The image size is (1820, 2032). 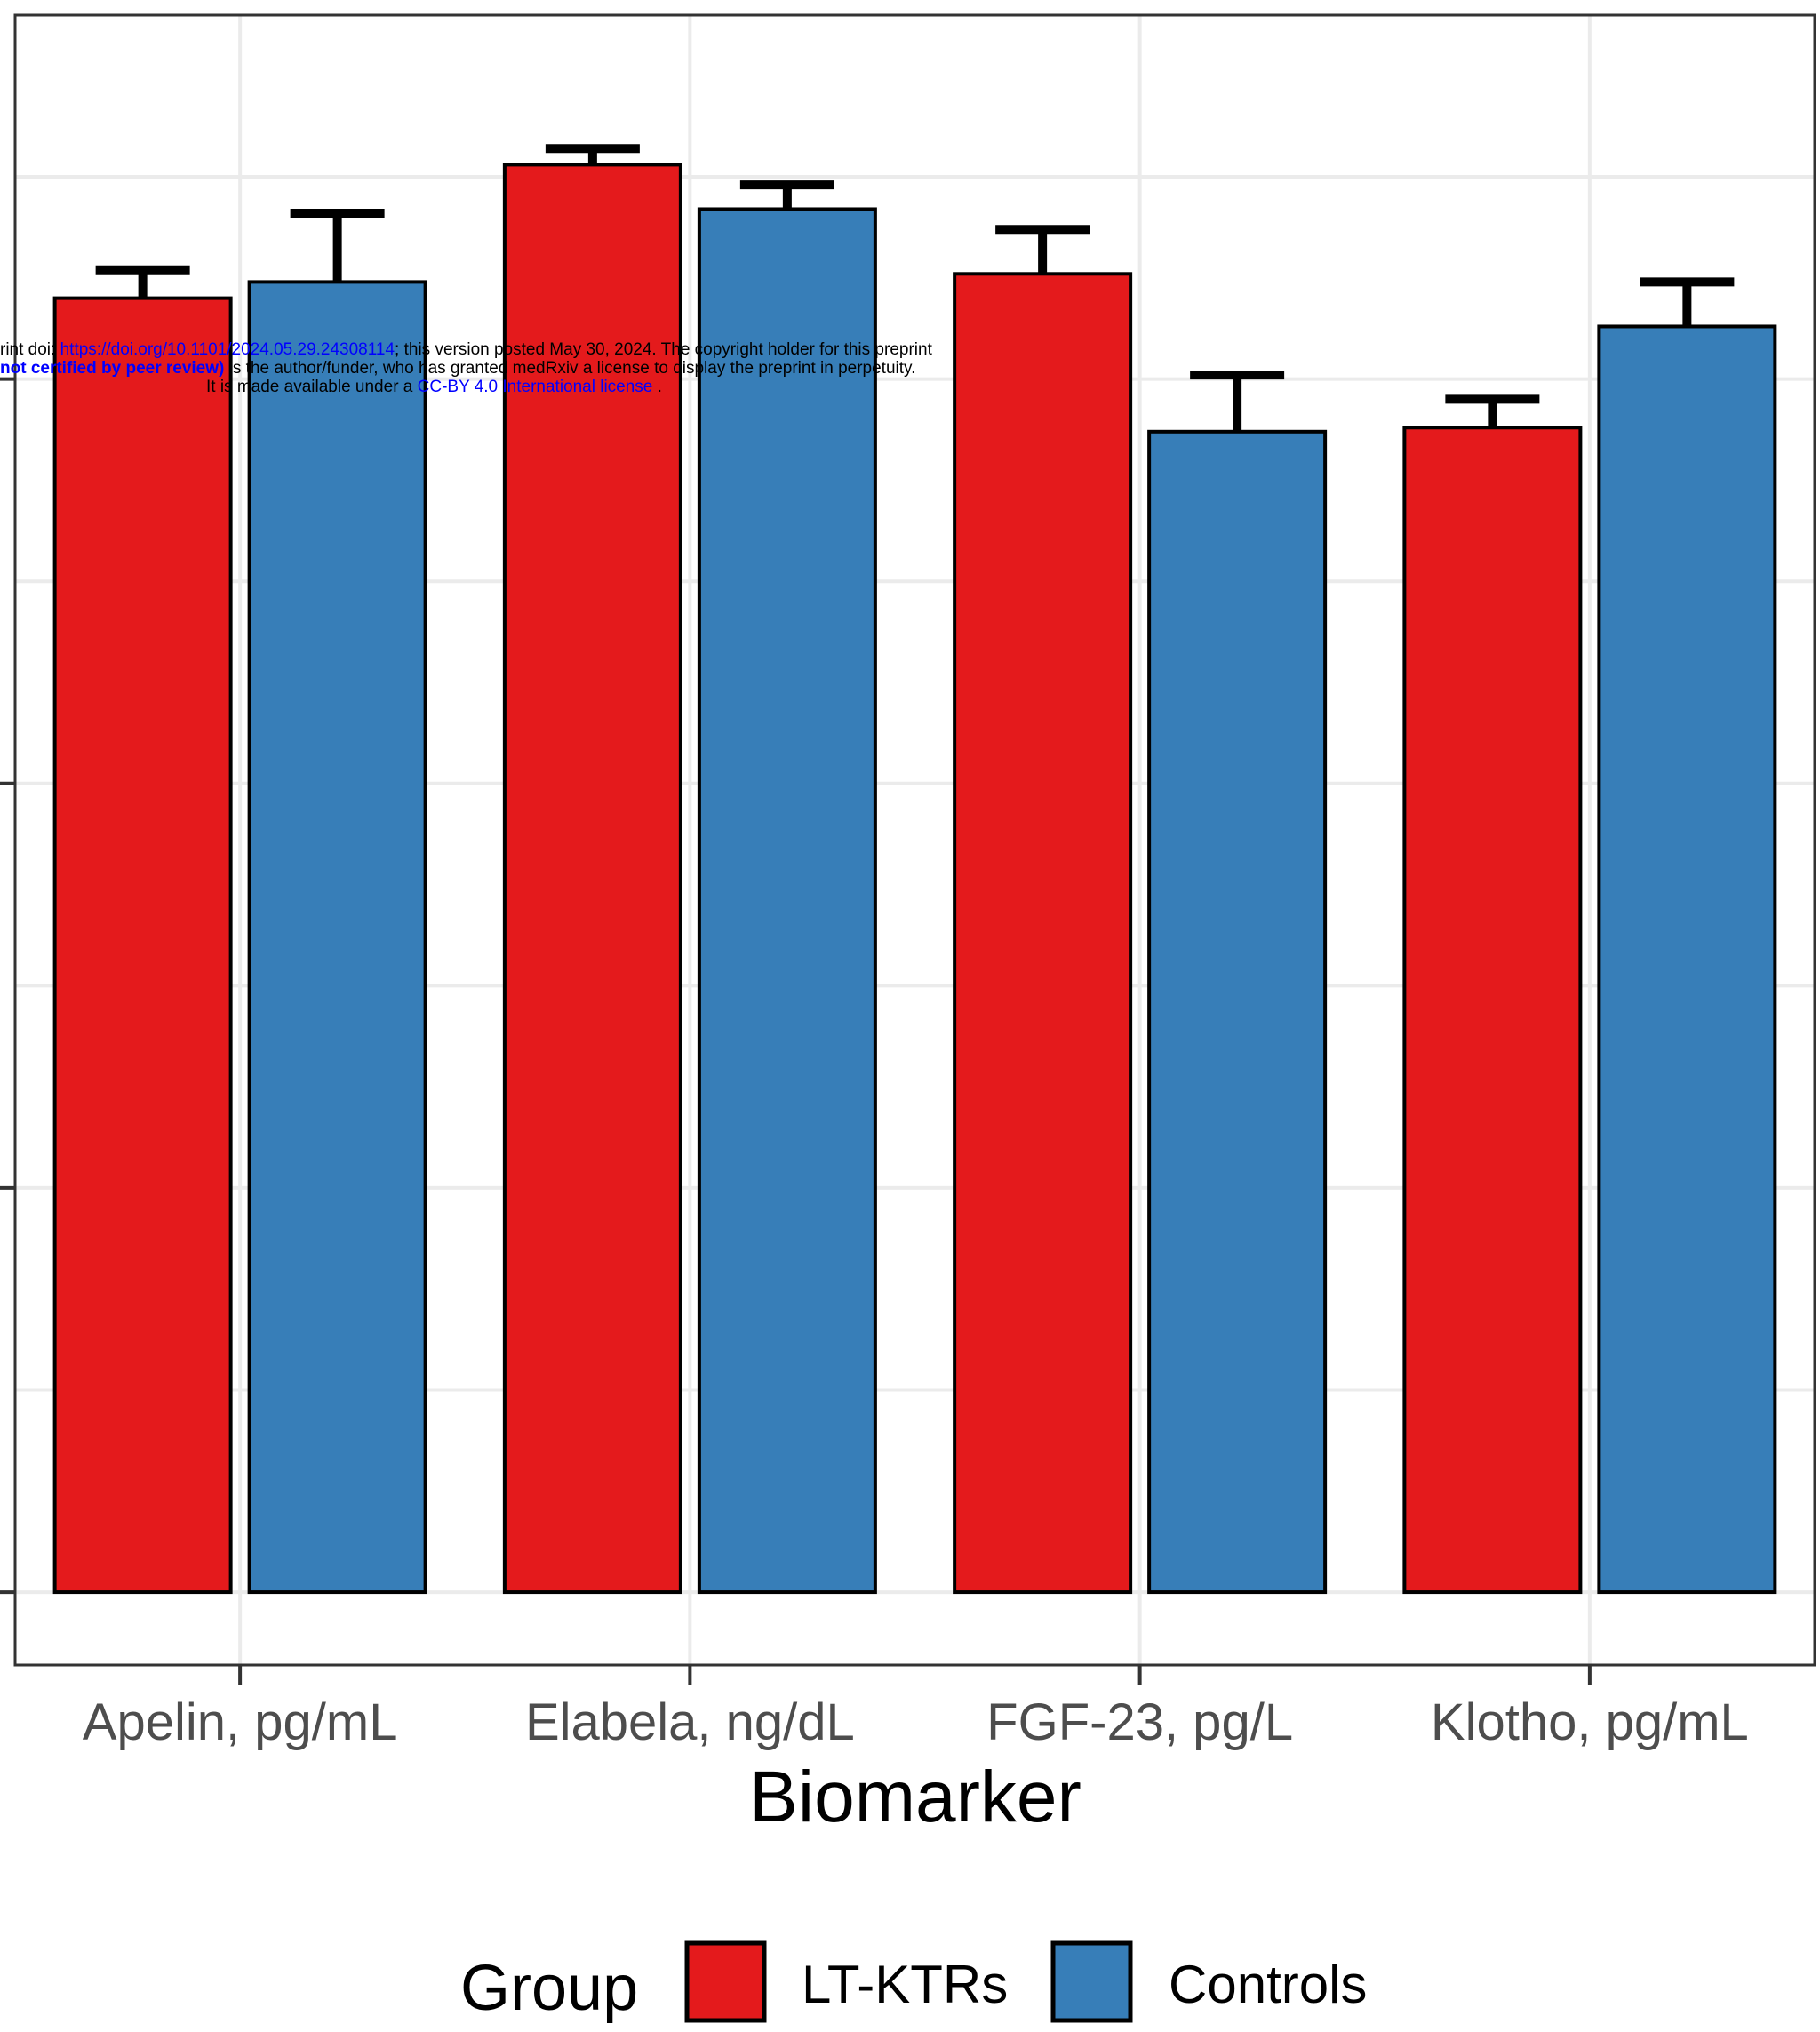 What do you see at coordinates (112, 369) in the screenshot?
I see `notice-bold-text: not certified by peer review)` at bounding box center [112, 369].